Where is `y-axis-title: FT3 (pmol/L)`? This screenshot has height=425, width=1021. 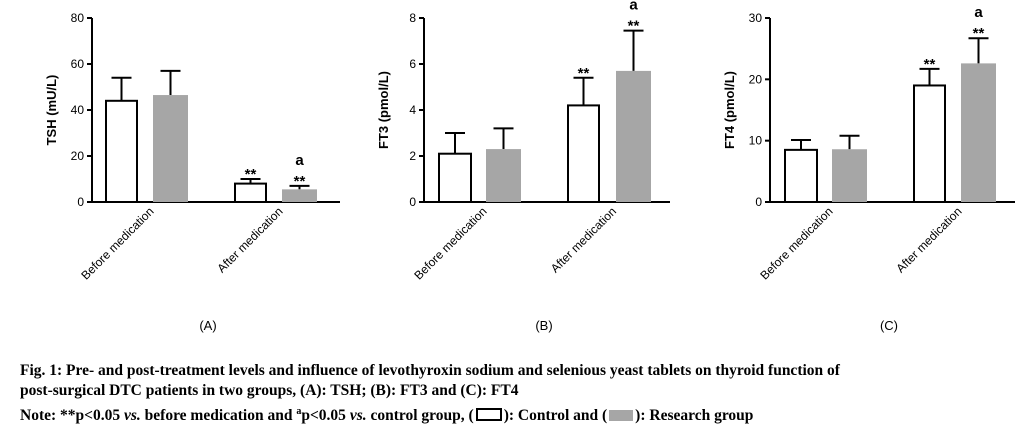
y-axis-title: FT3 (pmol/L) is located at coordinates (383, 110).